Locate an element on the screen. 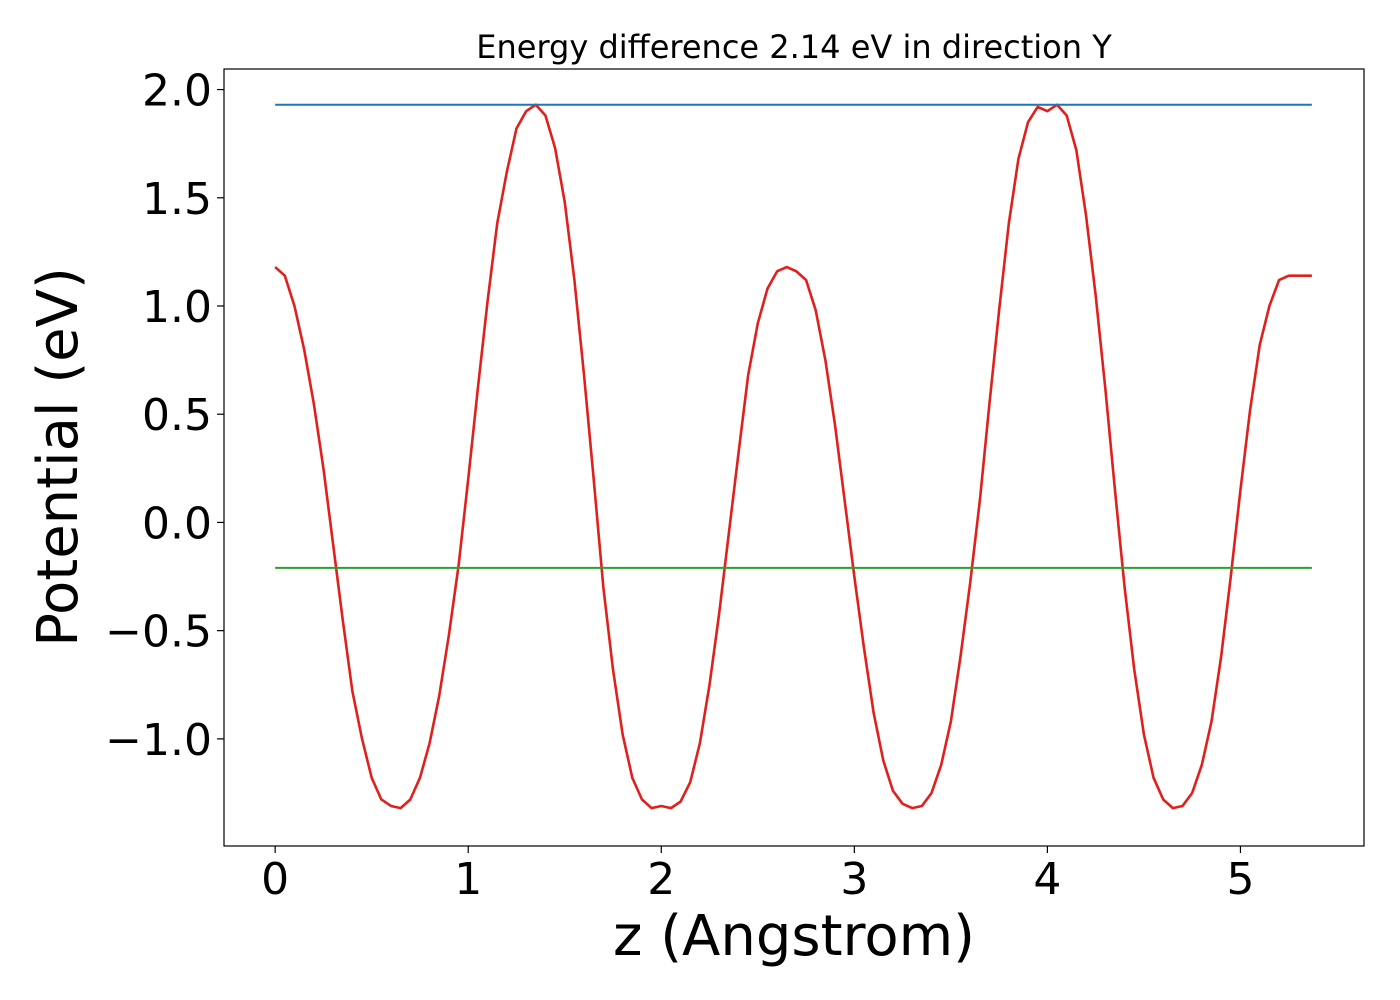 The image size is (1400, 1000). y-tick-label: 2.0 is located at coordinates (177, 91).